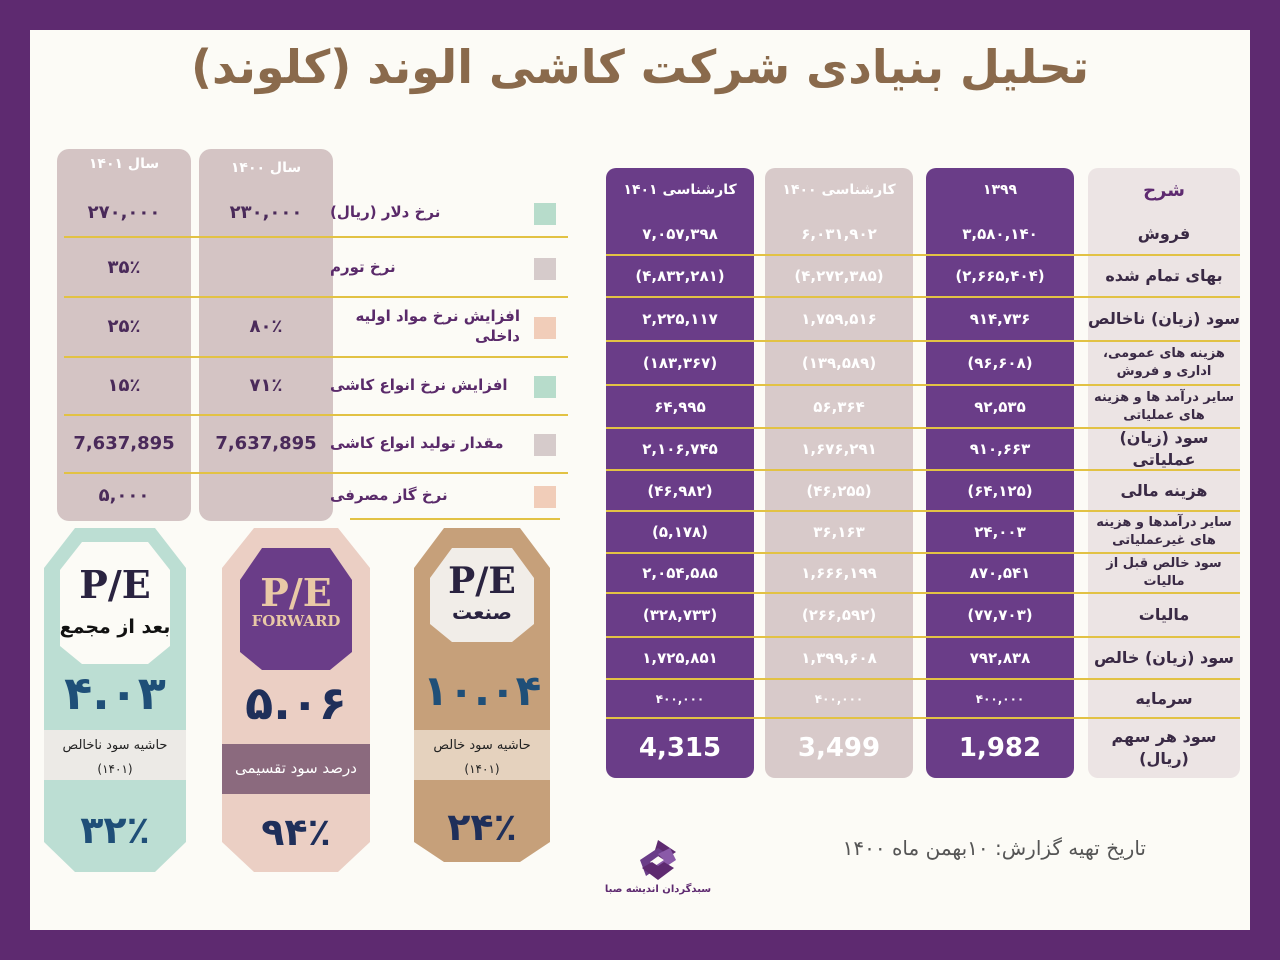 The image size is (1280, 960). Describe the element at coordinates (1000, 190) in the screenshot. I see `column-header-1399: ۱۳۹۹` at that location.